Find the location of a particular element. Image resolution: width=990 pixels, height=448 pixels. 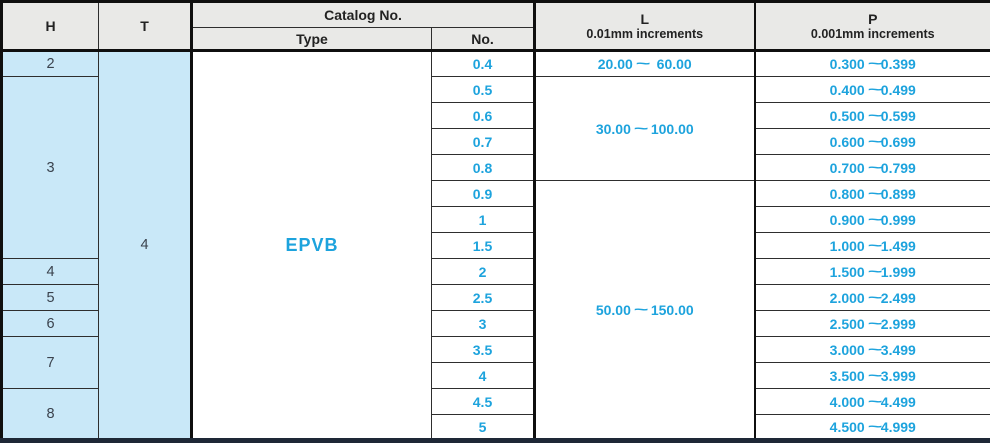

table-row: 5 4.500 ~4.999 is located at coordinates (496, 427).